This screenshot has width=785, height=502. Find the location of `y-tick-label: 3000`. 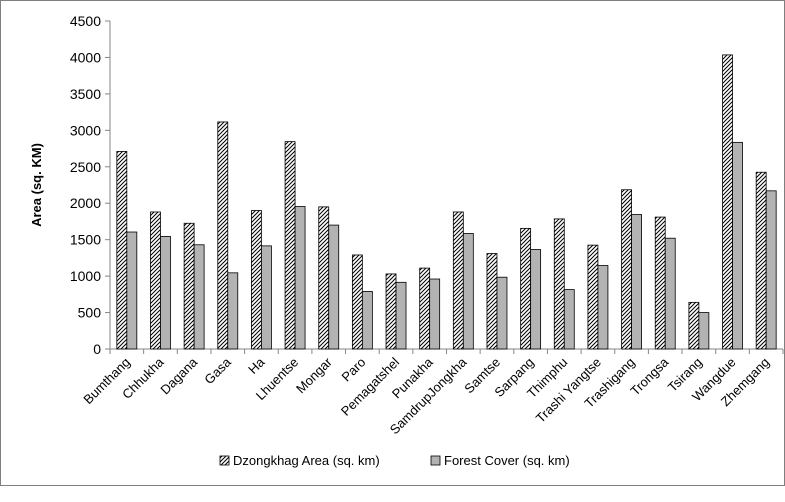

y-tick-label: 3000 is located at coordinates (85, 130).